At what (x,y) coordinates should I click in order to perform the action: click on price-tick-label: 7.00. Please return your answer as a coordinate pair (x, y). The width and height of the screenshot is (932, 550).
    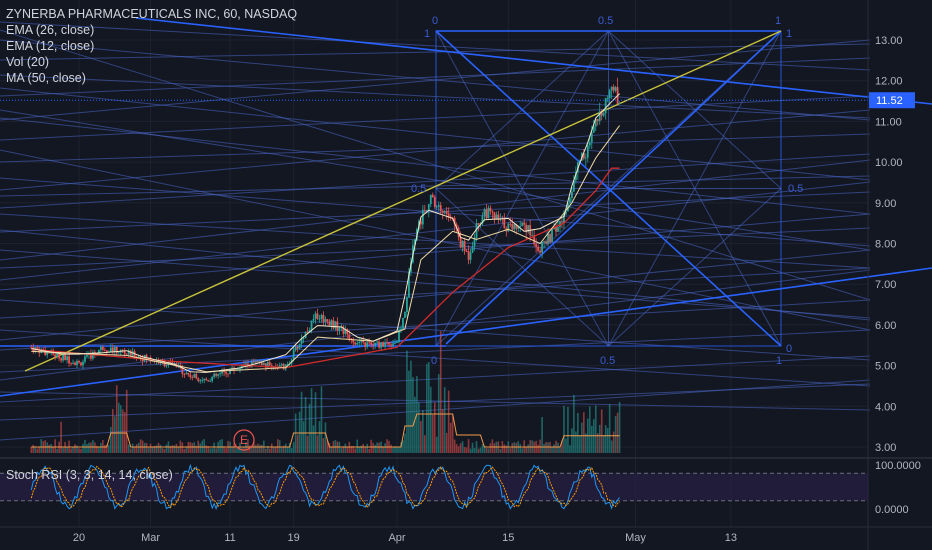
    Looking at the image, I should click on (885, 285).